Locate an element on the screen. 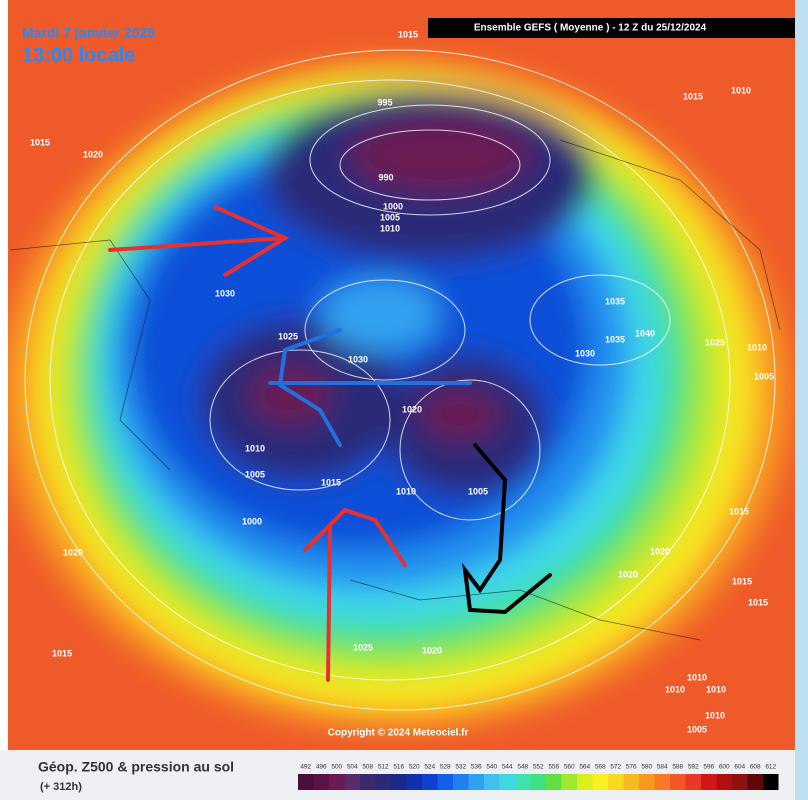 This screenshot has height=800, width=808. colorbar-label: 604 is located at coordinates (739, 767).